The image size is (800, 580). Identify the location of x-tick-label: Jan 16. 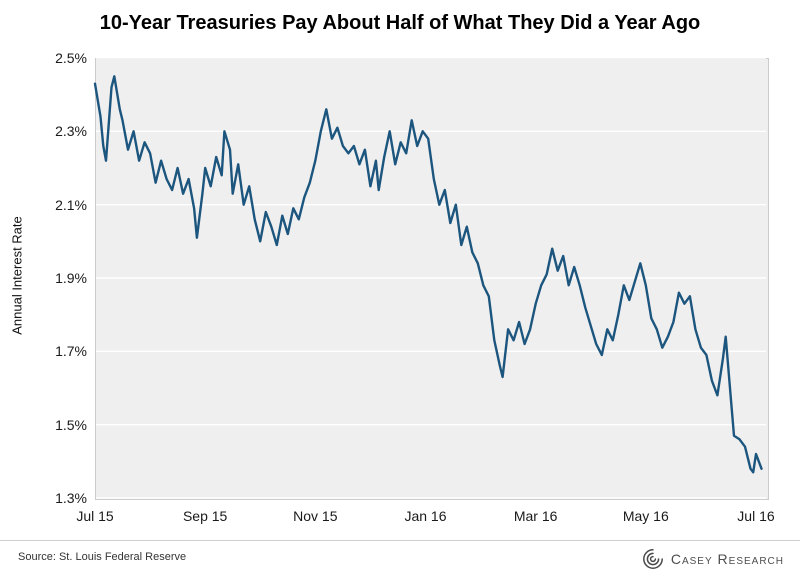
(425, 516).